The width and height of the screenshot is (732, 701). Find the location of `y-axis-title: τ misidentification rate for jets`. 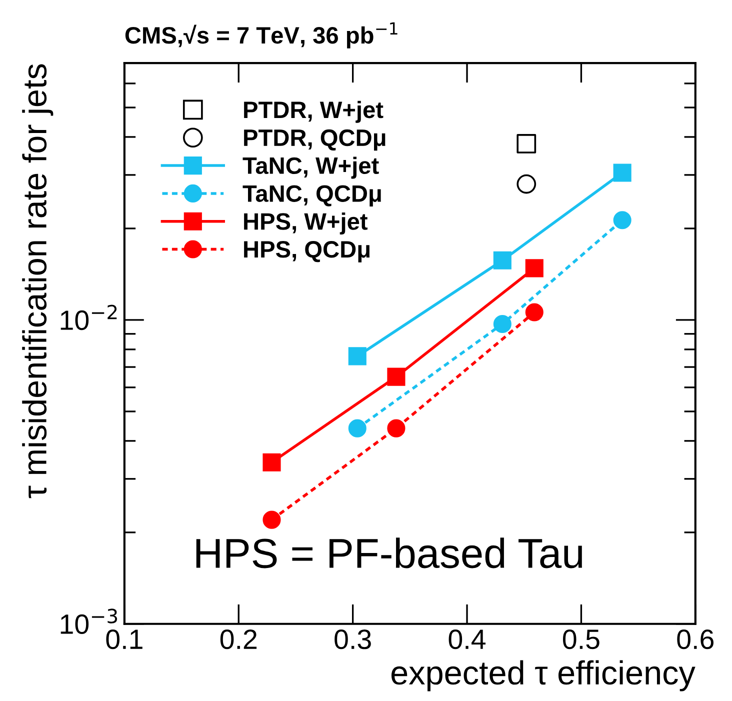

y-axis-title: τ misidentification rate for jets is located at coordinates (38, 281).